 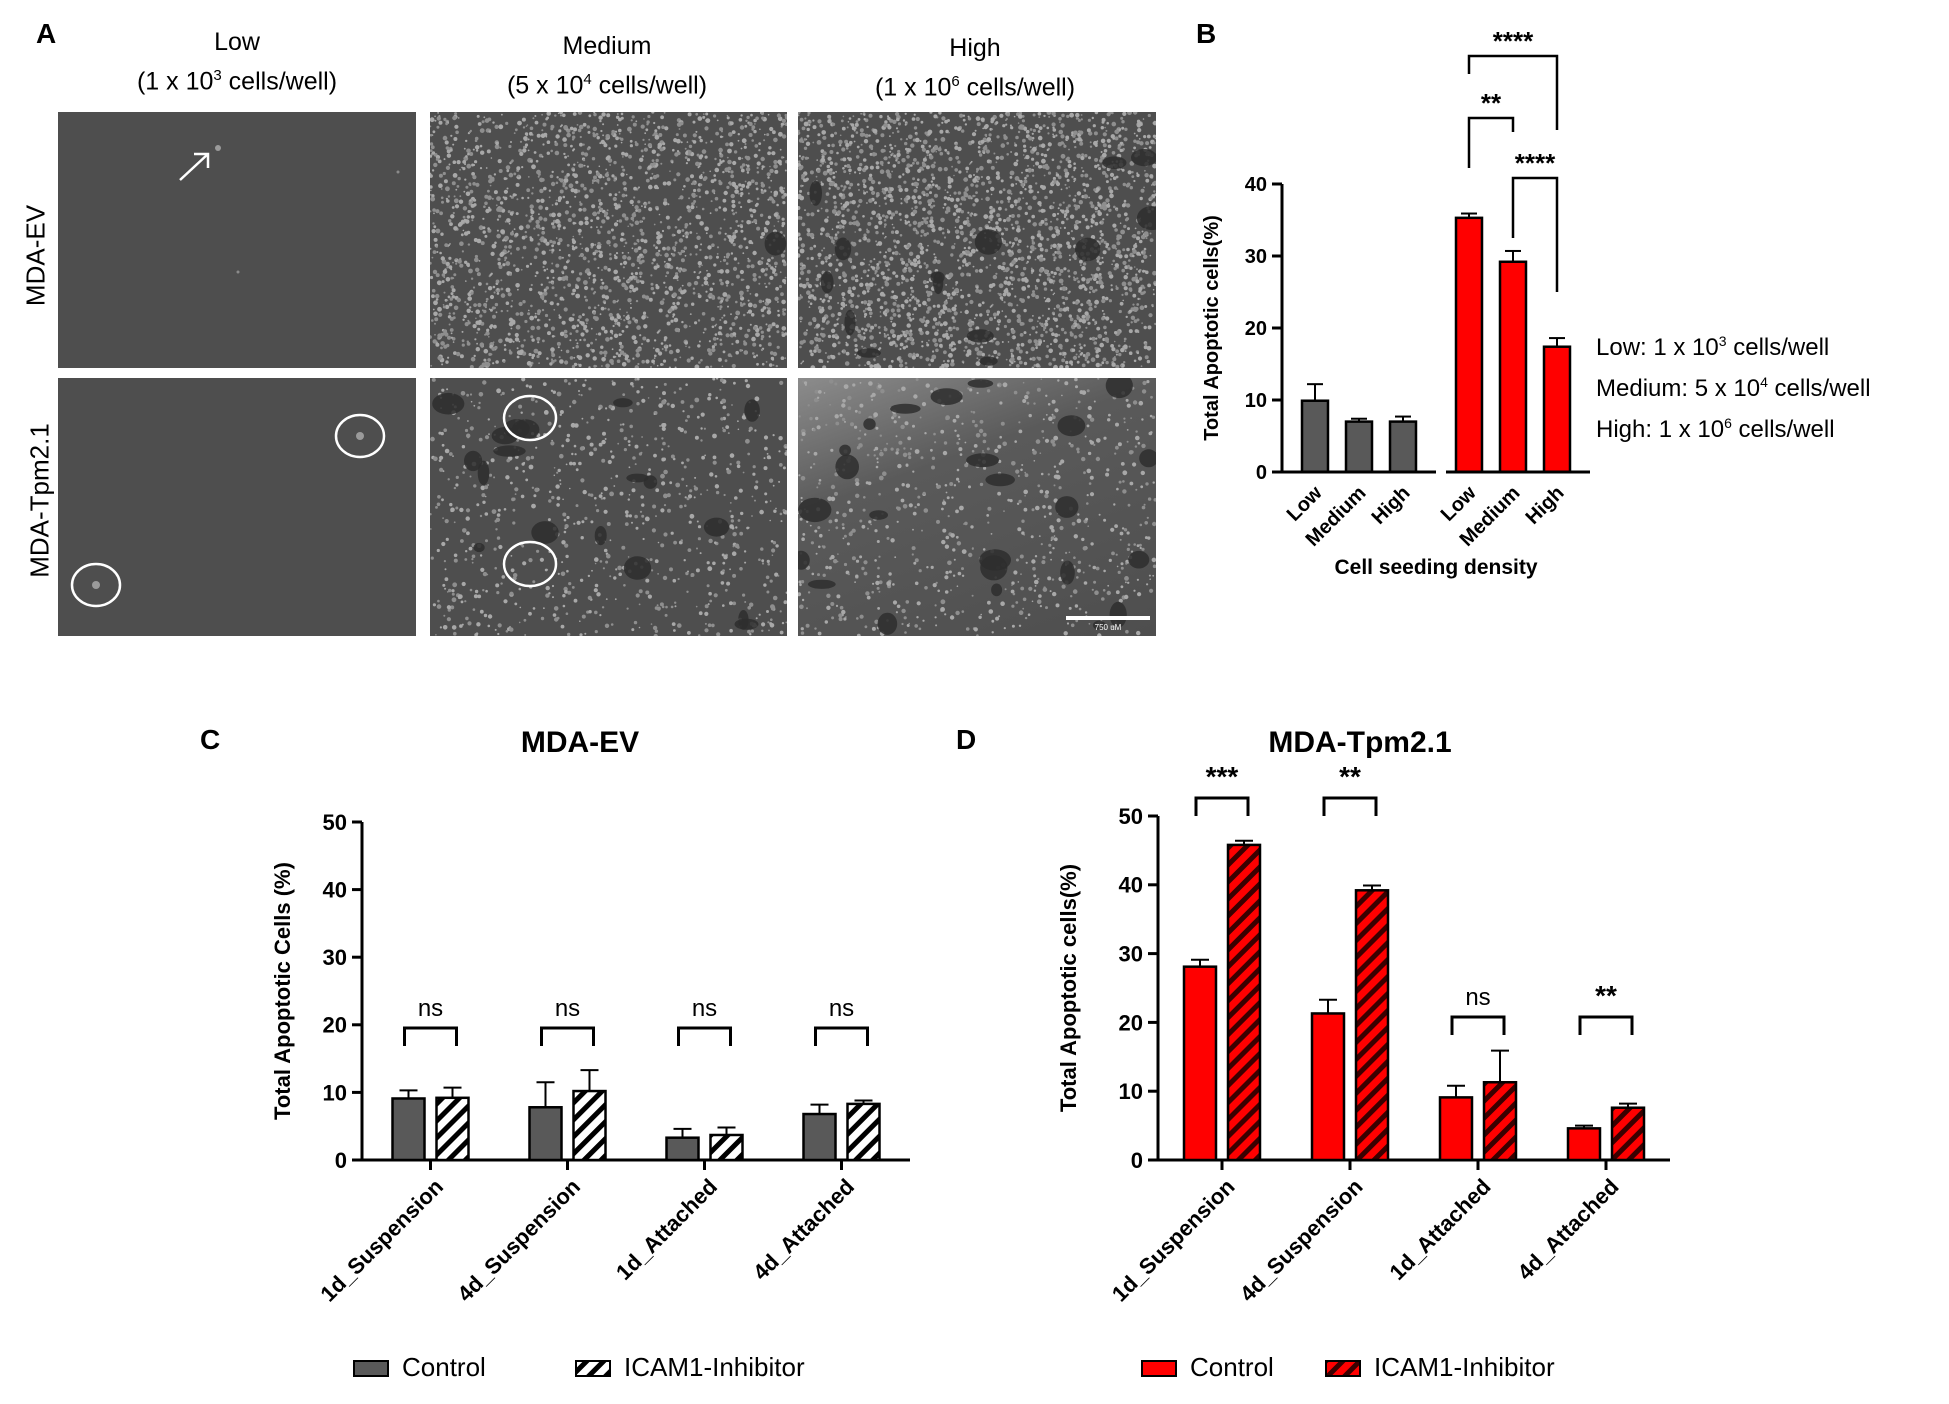 What do you see at coordinates (35, 255) in the screenshot?
I see `row-header-mda-ev: MDA-EV` at bounding box center [35, 255].